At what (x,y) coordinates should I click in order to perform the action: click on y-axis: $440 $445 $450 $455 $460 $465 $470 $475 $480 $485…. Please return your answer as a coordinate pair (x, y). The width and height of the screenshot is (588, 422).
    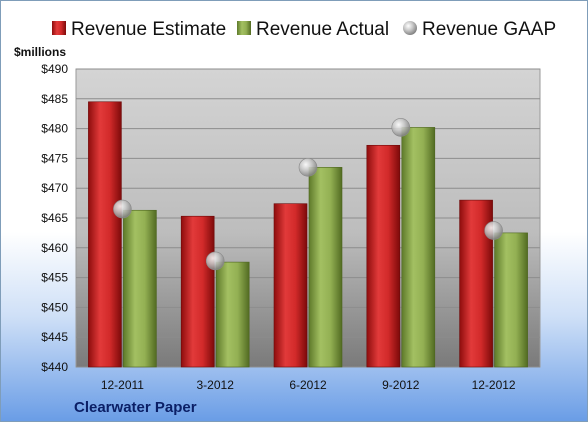
    Looking at the image, I should click on (54, 218).